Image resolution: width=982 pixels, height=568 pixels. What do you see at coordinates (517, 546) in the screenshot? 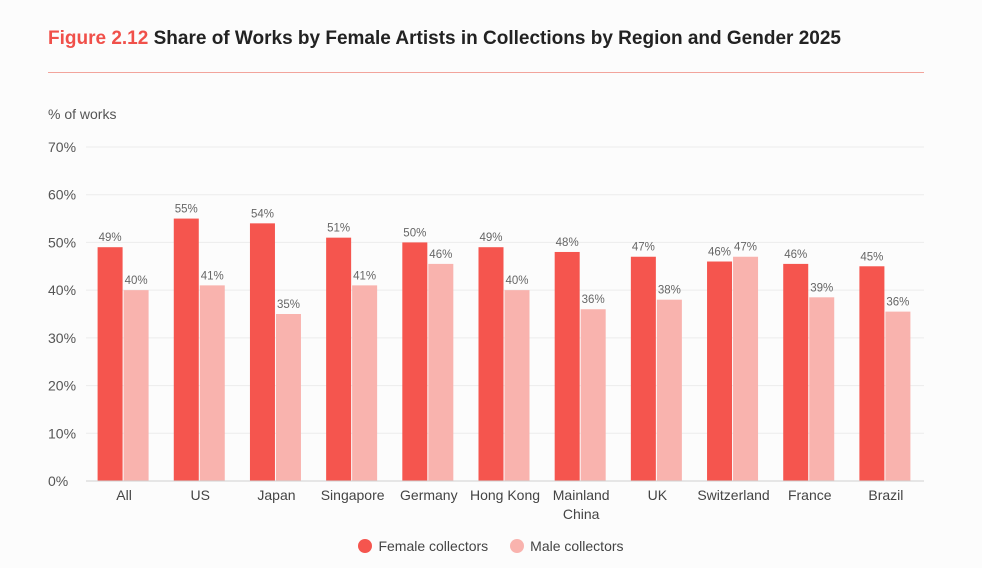
I see `legend-swatch-male` at bounding box center [517, 546].